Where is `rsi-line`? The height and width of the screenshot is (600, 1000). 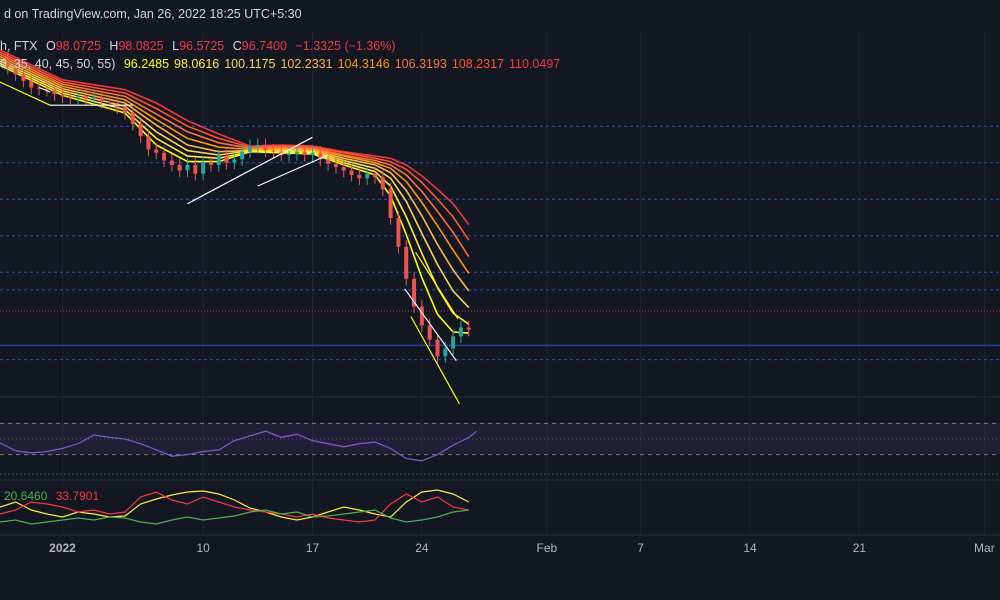
rsi-line is located at coordinates (239, 446).